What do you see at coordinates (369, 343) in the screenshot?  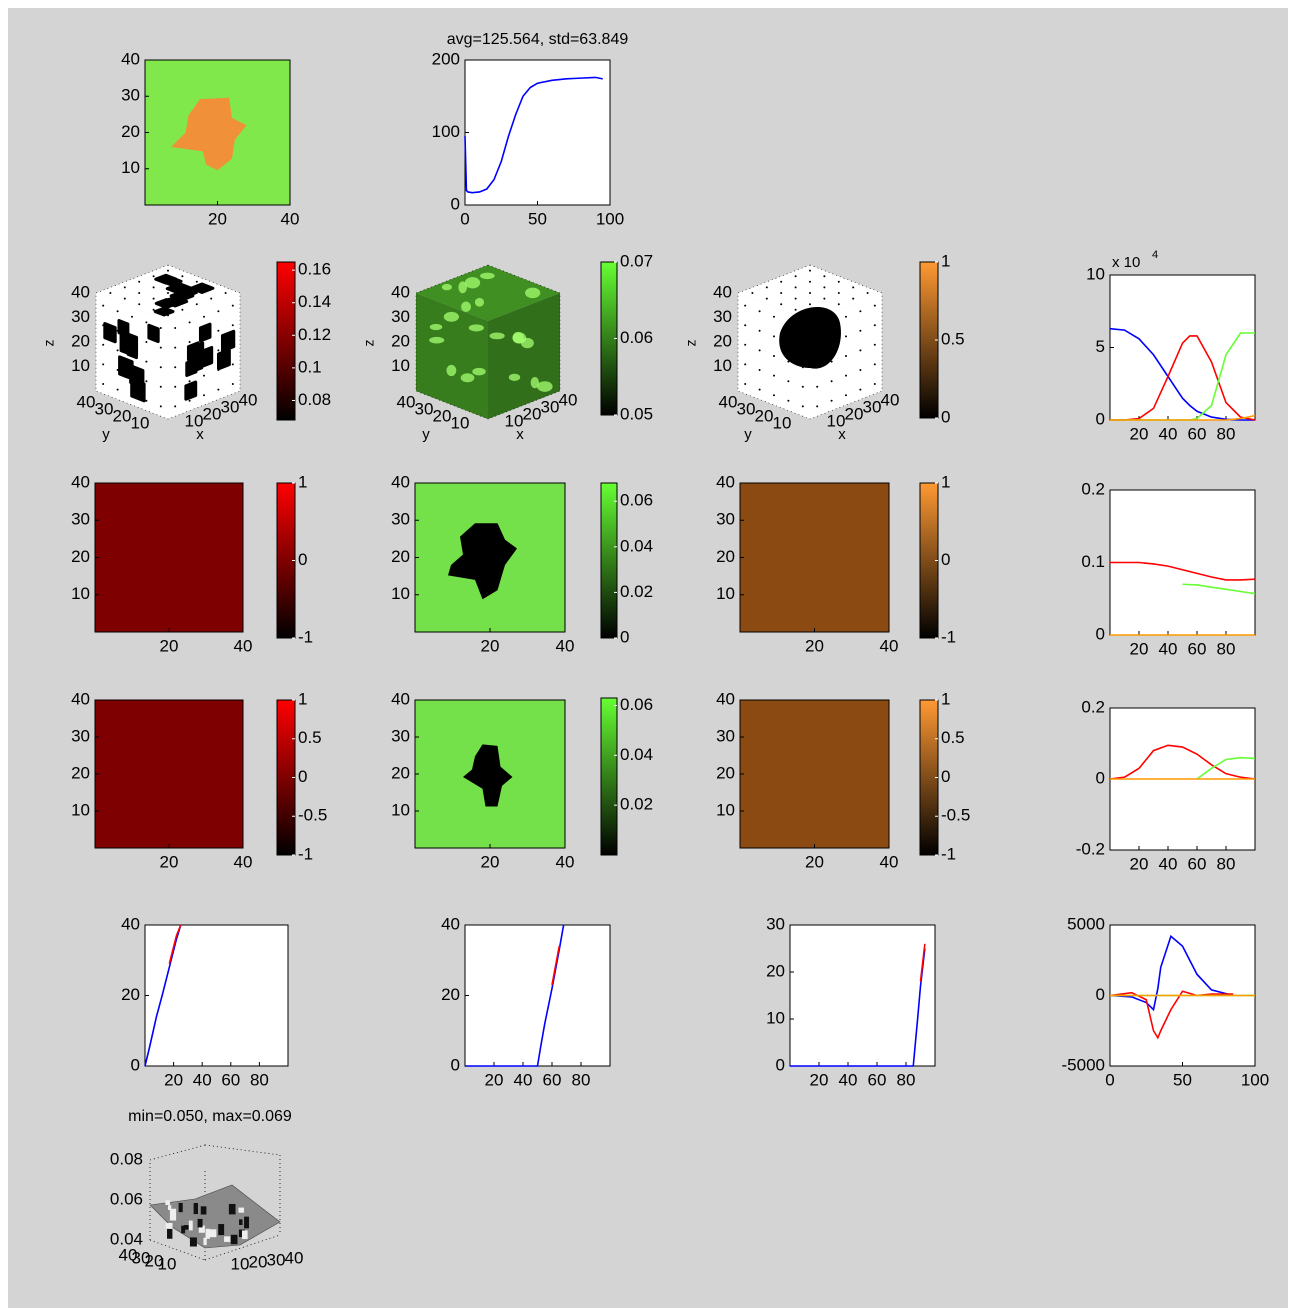 I see `z-axis-label: z` at bounding box center [369, 343].